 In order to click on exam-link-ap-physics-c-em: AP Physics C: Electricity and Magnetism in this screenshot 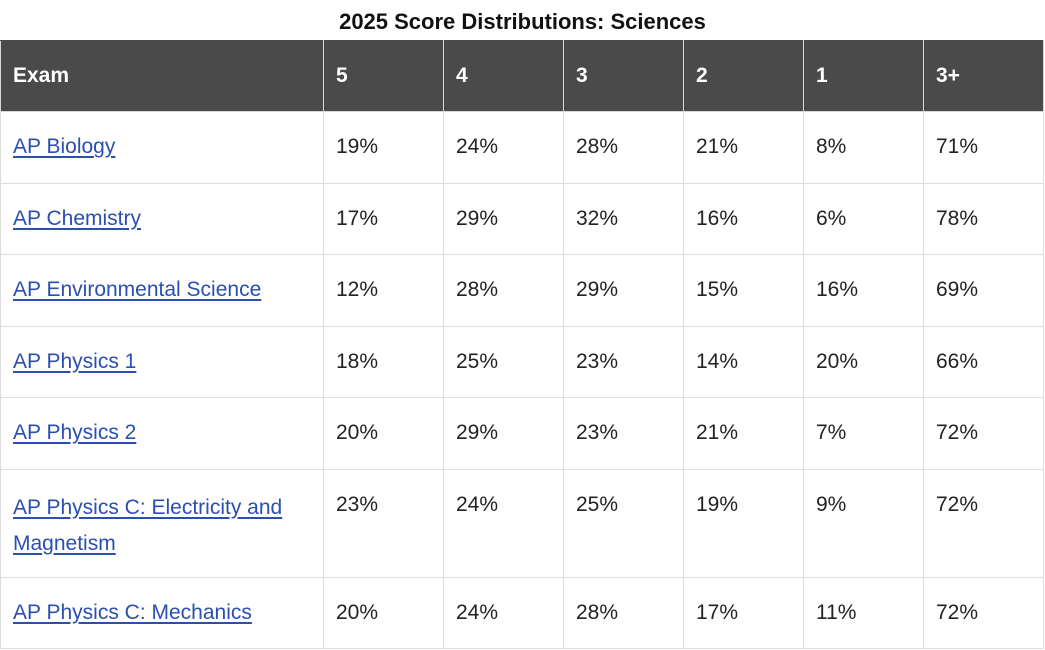, I will do `click(148, 525)`.